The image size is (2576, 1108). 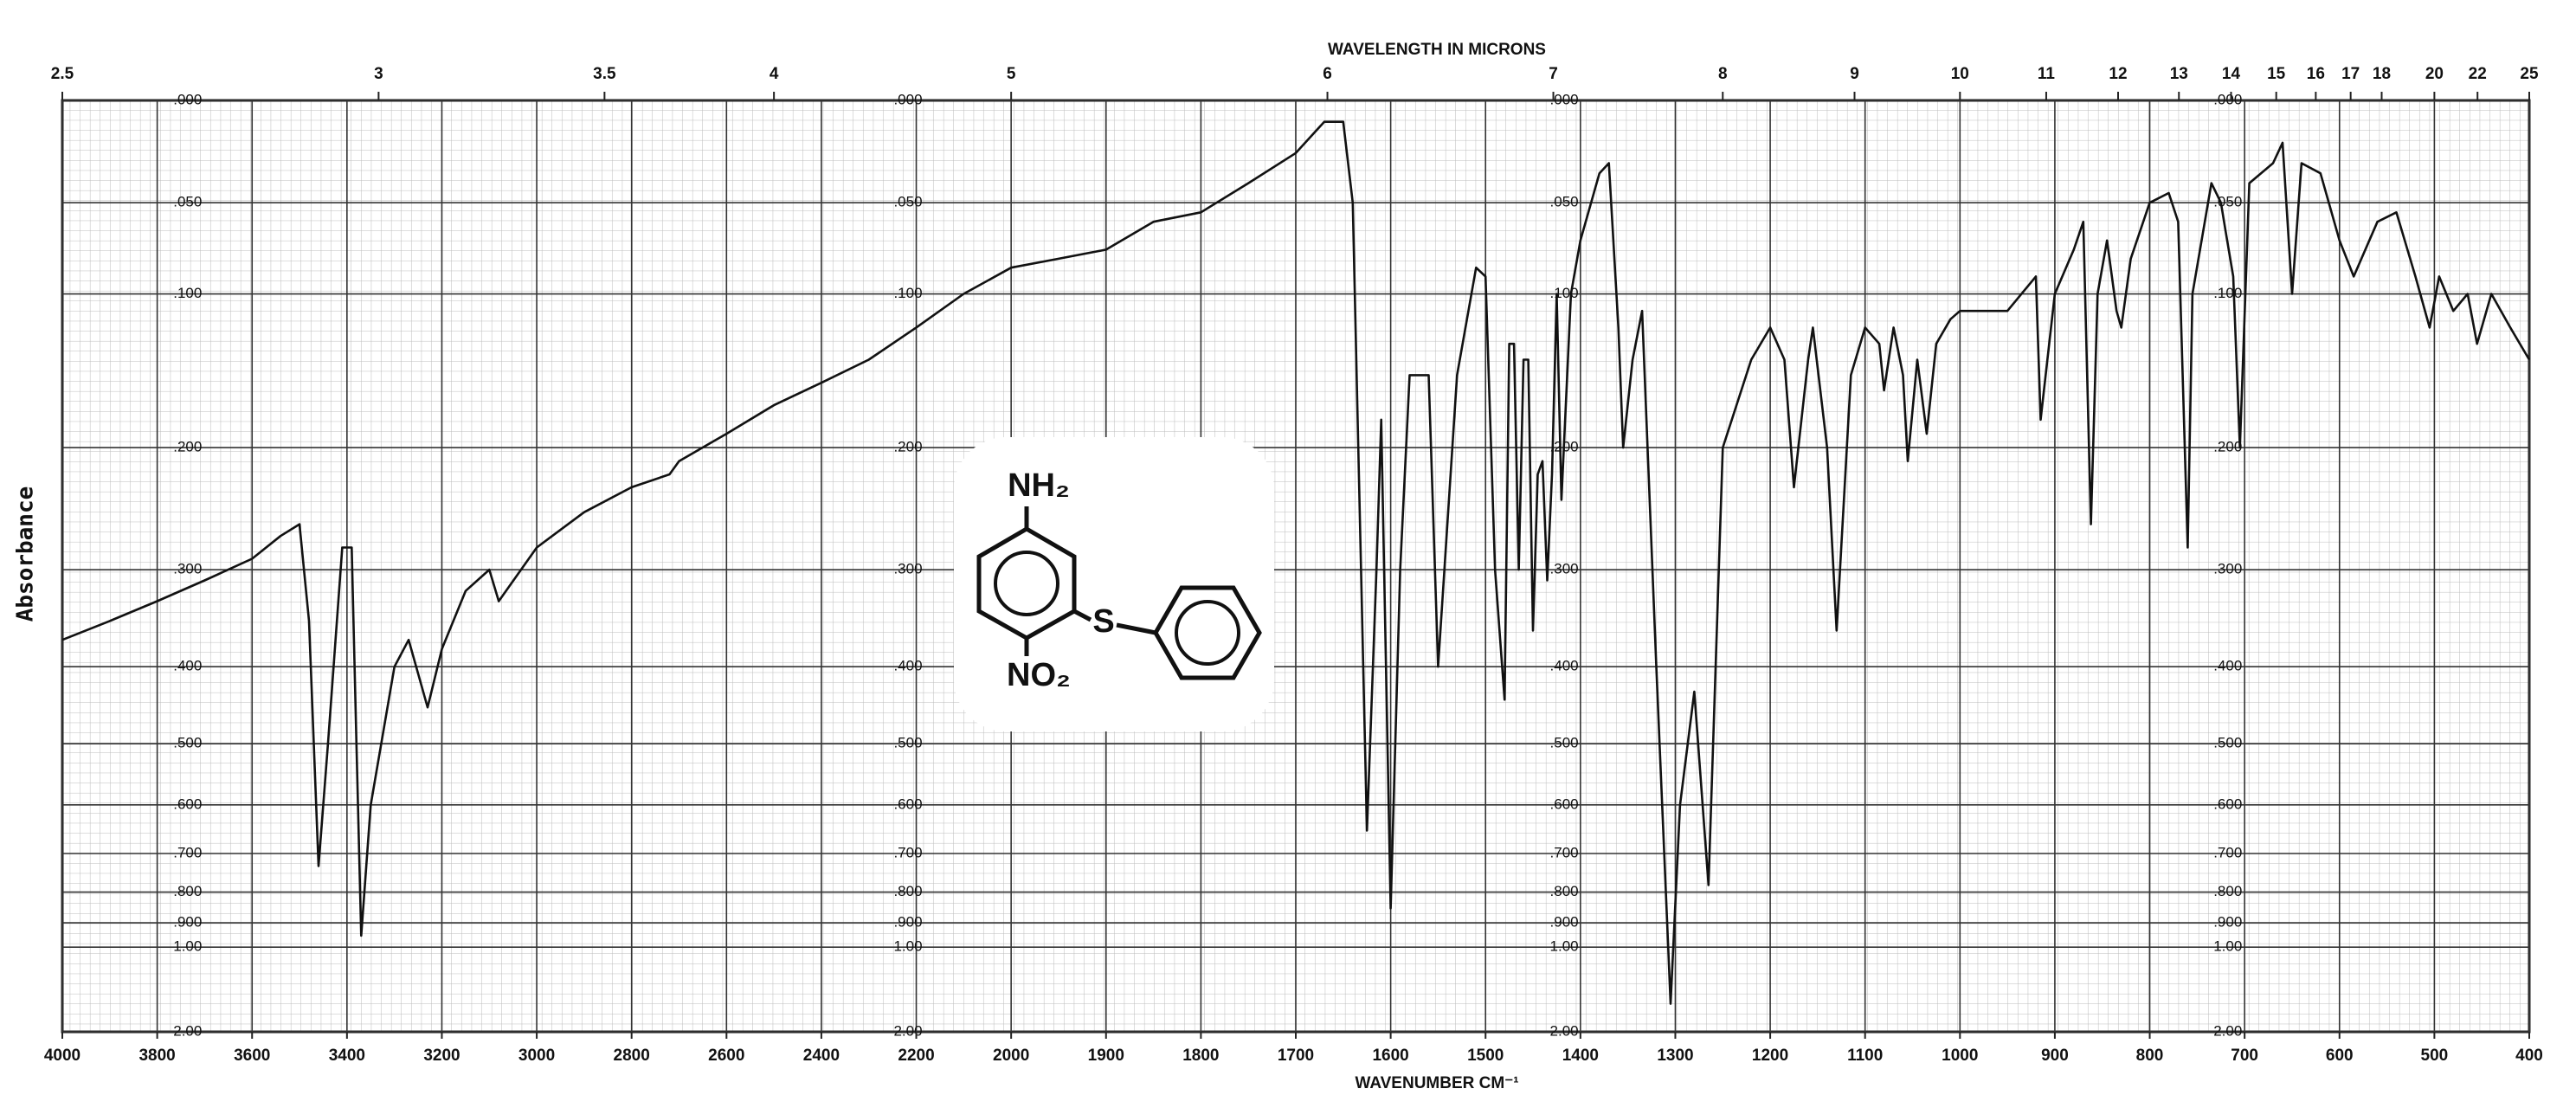 What do you see at coordinates (536, 1056) in the screenshot?
I see `x-tick-label: 3000` at bounding box center [536, 1056].